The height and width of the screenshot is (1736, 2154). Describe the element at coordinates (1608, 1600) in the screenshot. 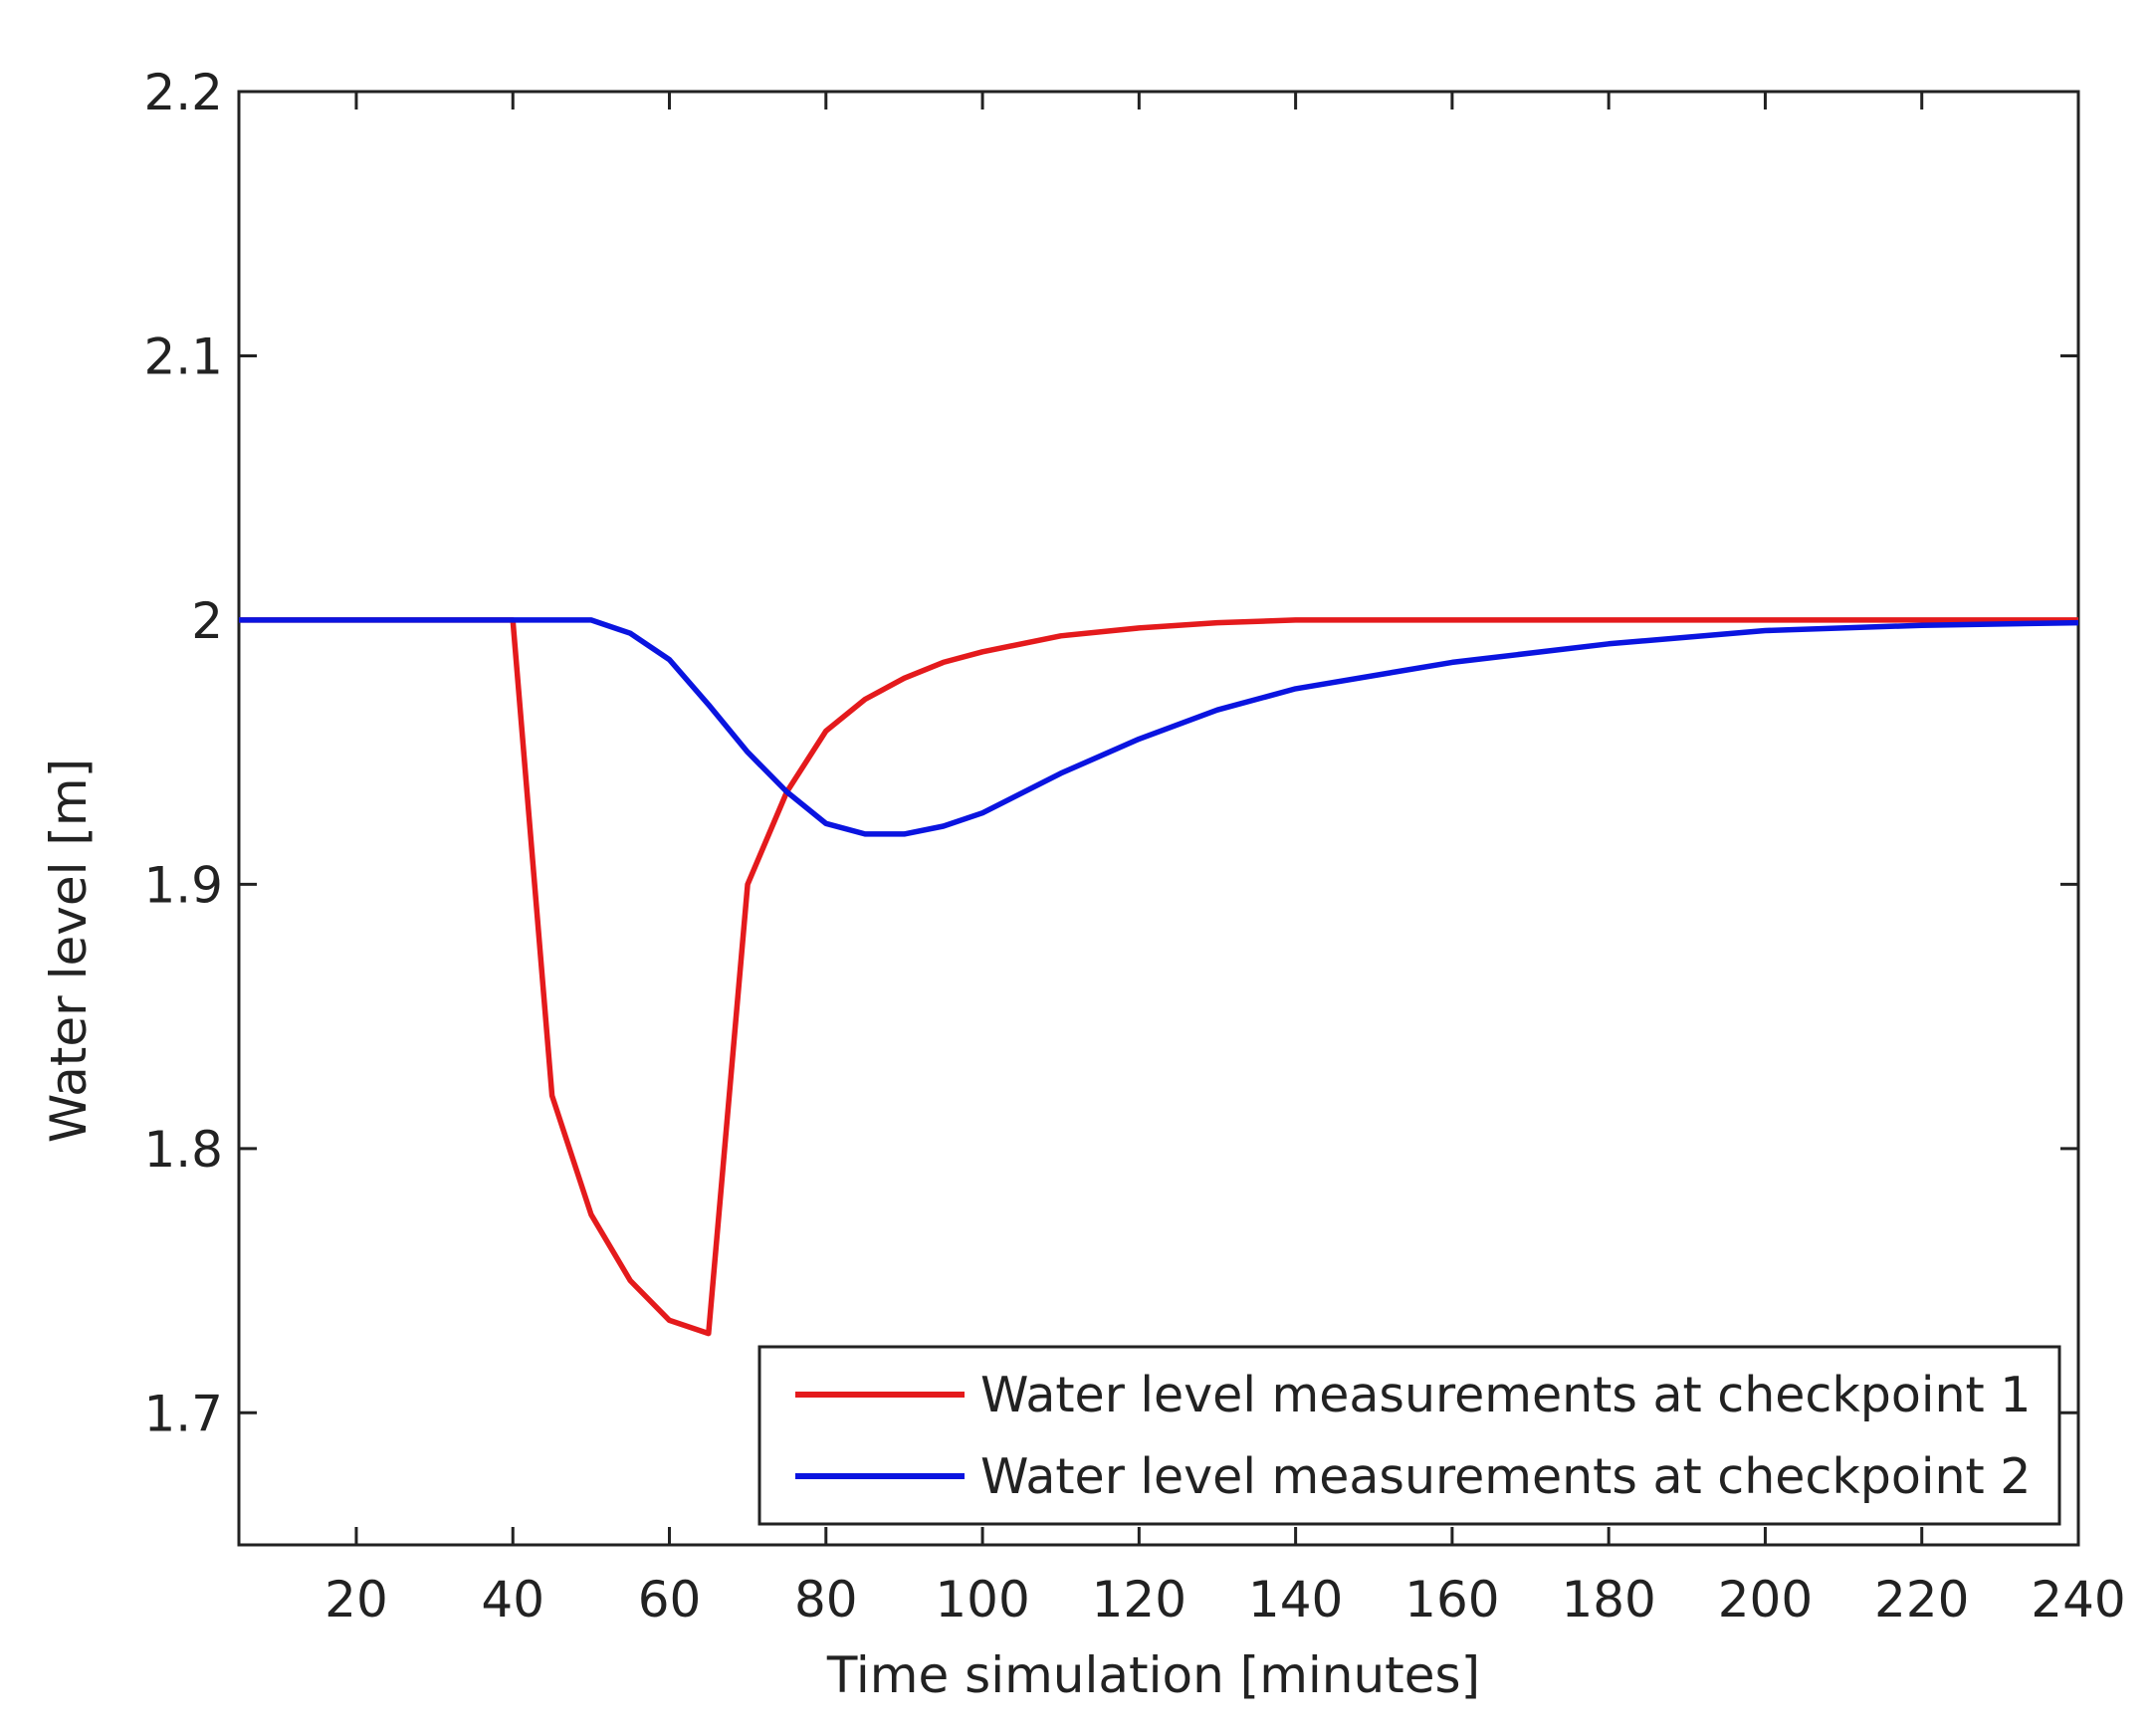

I see `x-tick-label: 180` at that location.